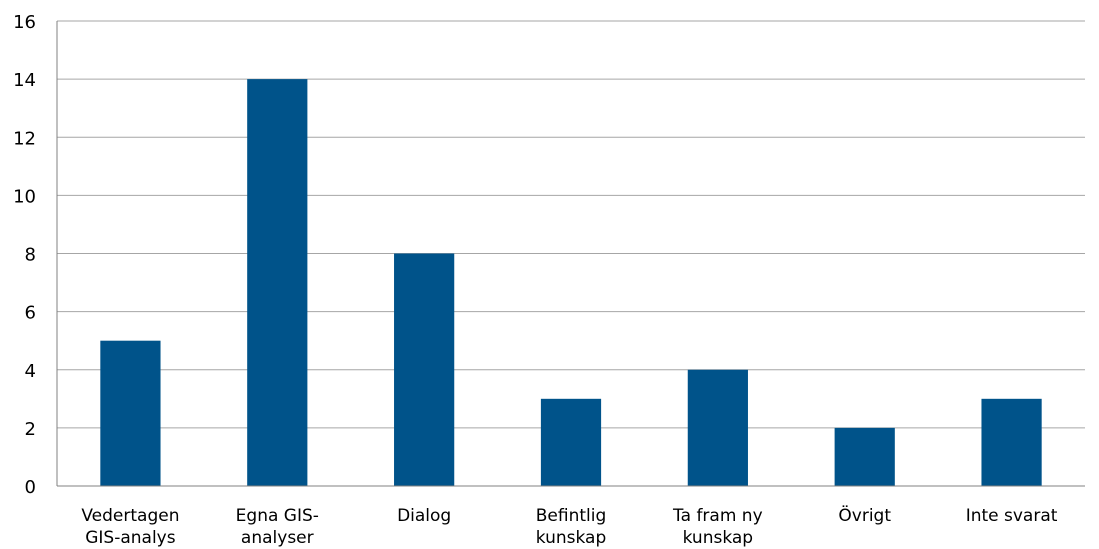 The height and width of the screenshot is (549, 1099). I want to click on x-category-label-line: Inte svarat, so click(1012, 516).